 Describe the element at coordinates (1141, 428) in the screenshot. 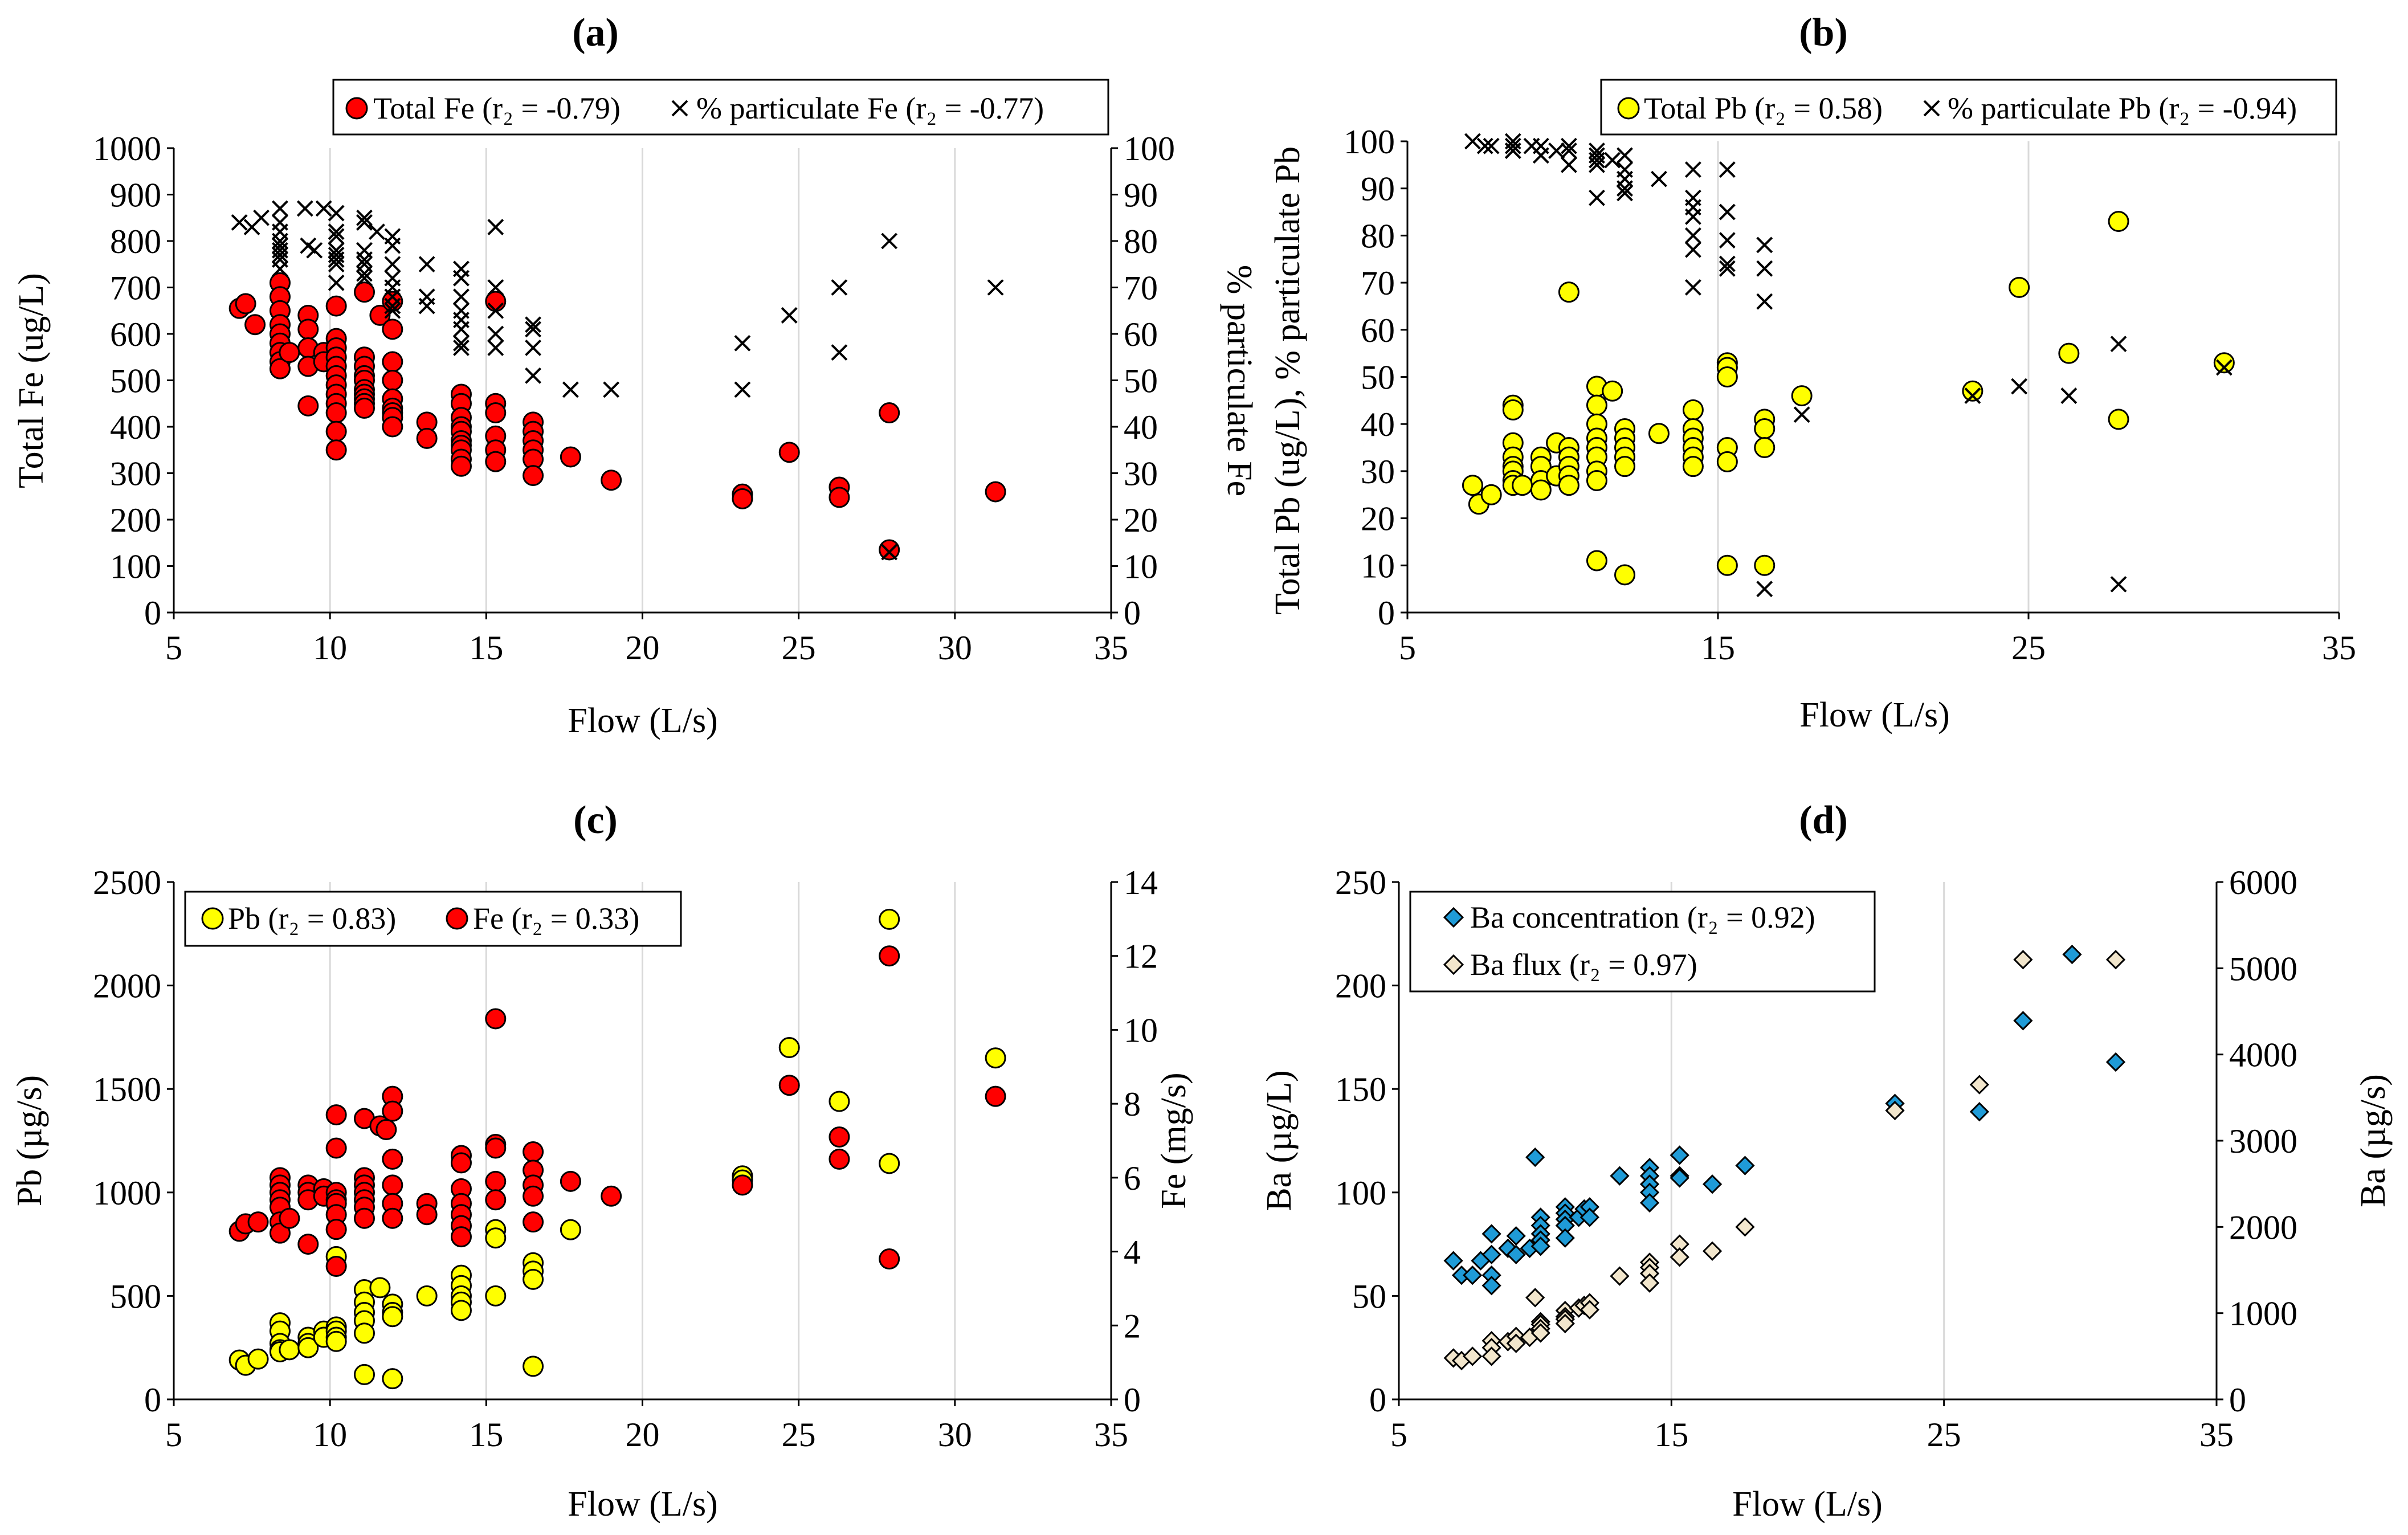

I see `y2-tick-label: 40` at that location.